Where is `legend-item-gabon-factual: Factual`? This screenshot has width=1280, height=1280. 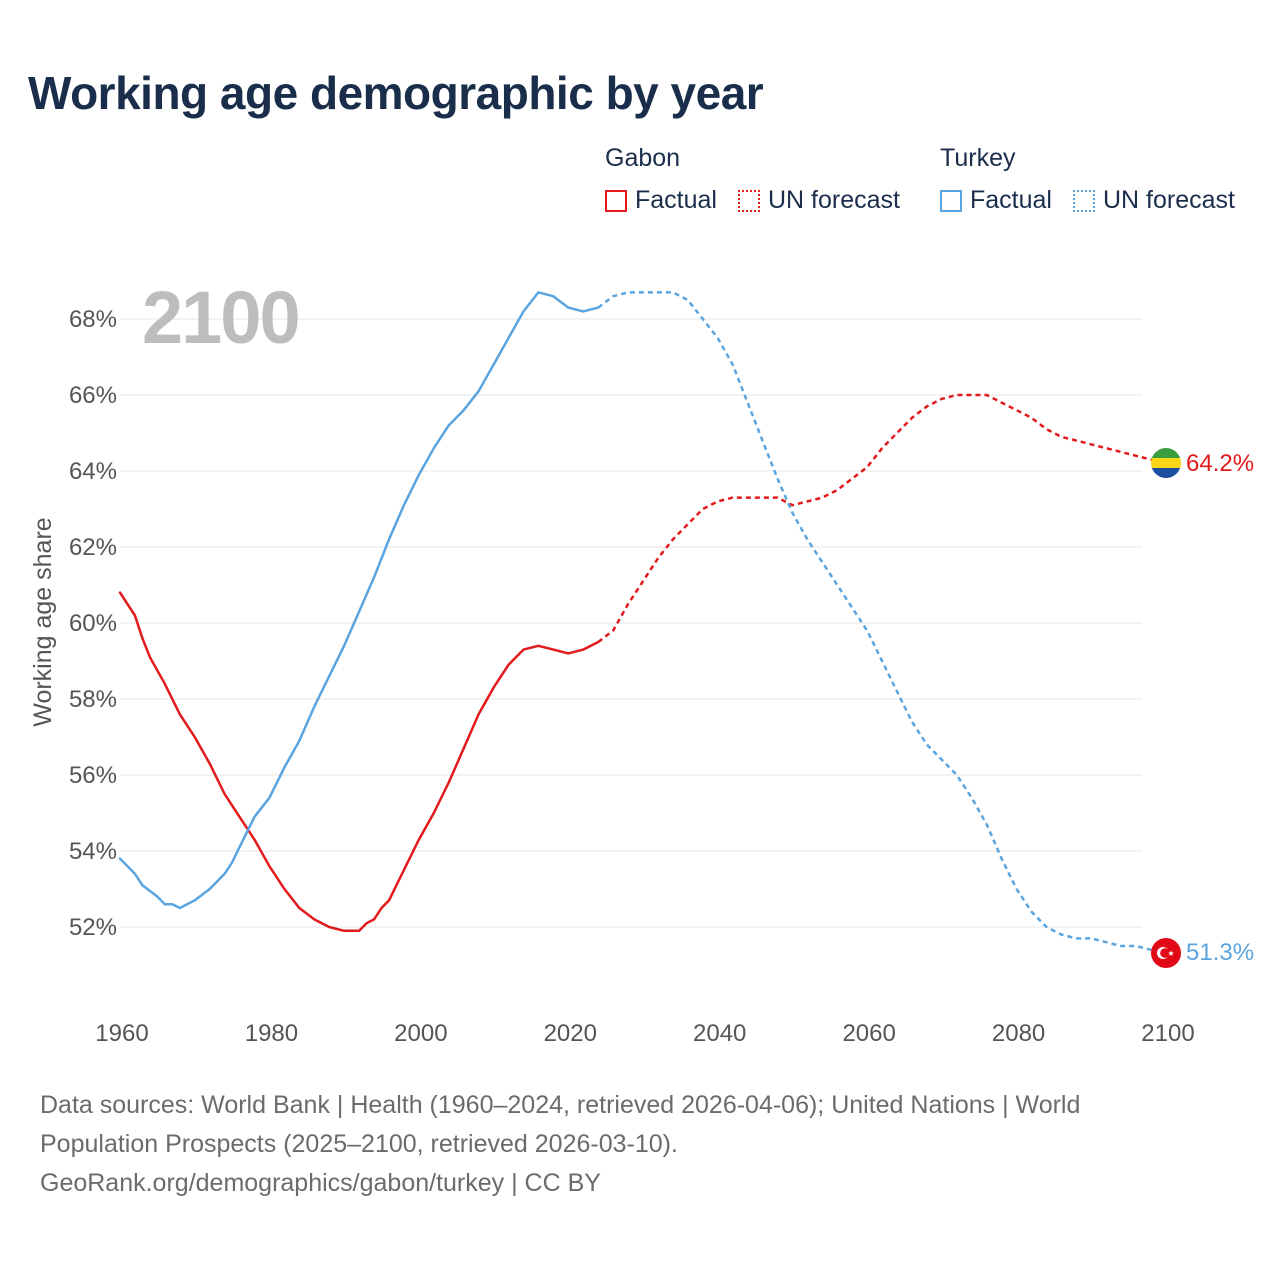 legend-item-gabon-factual: Factual is located at coordinates (661, 200).